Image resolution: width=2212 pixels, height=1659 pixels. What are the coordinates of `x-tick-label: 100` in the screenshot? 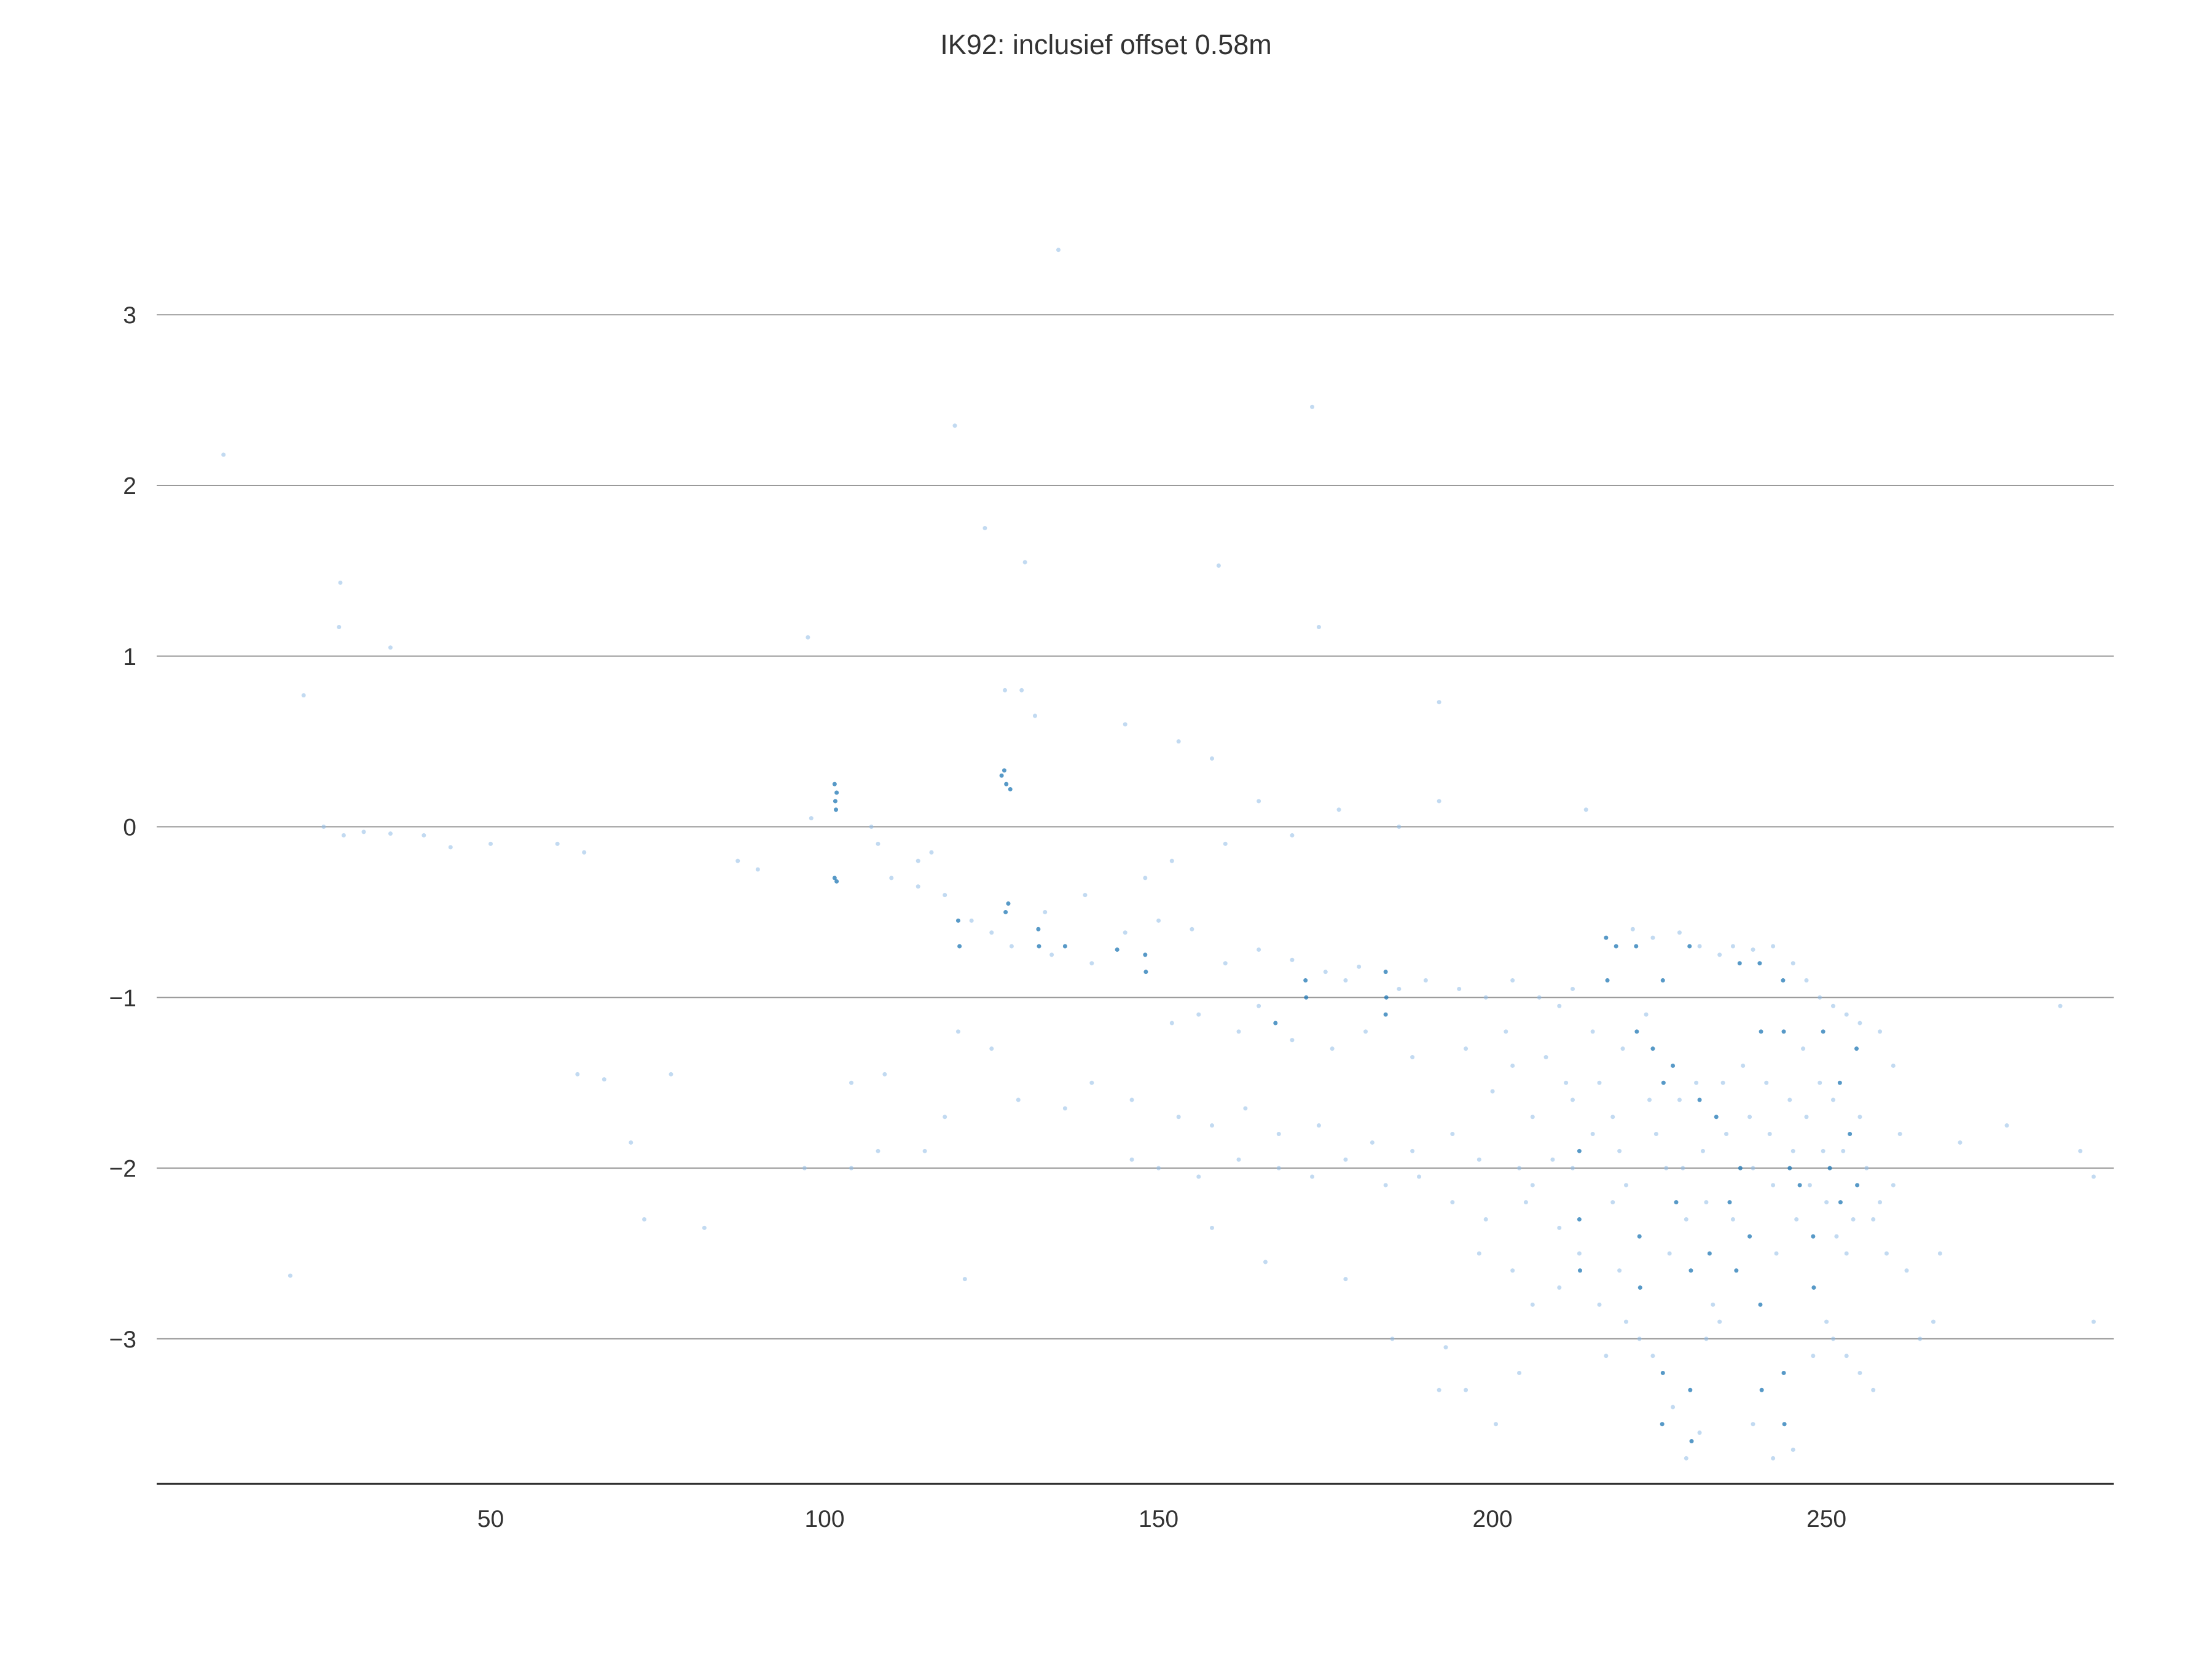 It's located at (824, 1519).